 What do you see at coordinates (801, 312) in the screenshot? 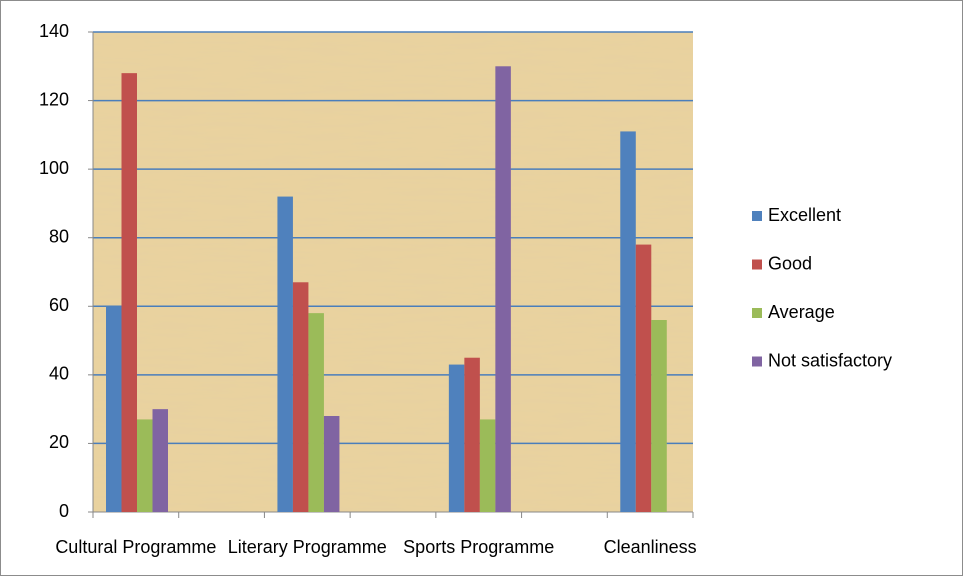
I see `legend-label: Average` at bounding box center [801, 312].